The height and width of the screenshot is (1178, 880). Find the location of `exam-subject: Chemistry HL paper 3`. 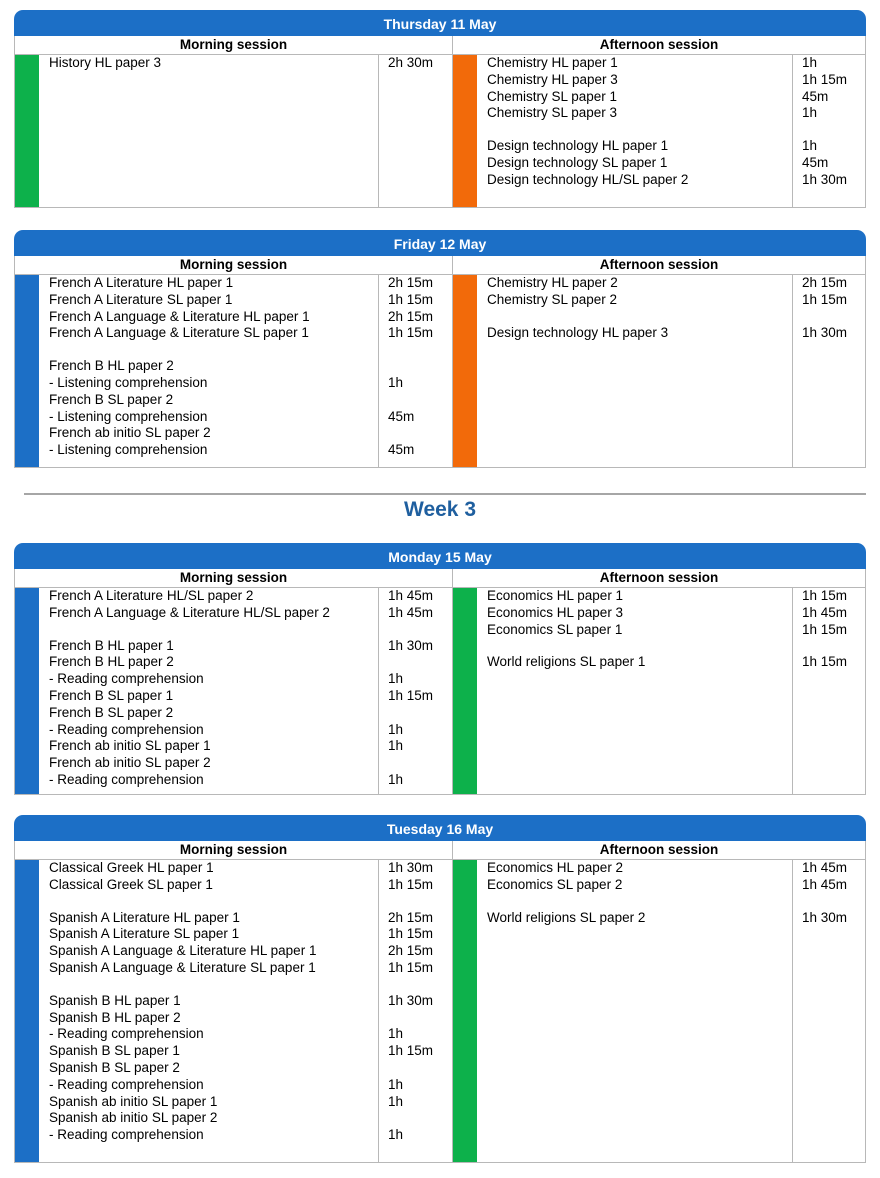

exam-subject: Chemistry HL paper 3 is located at coordinates (552, 79).